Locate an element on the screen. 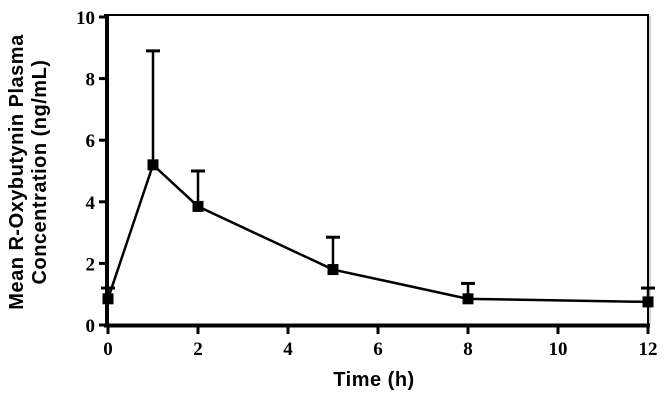 The width and height of the screenshot is (671, 403). x-tick-label: 8 is located at coordinates (468, 349).